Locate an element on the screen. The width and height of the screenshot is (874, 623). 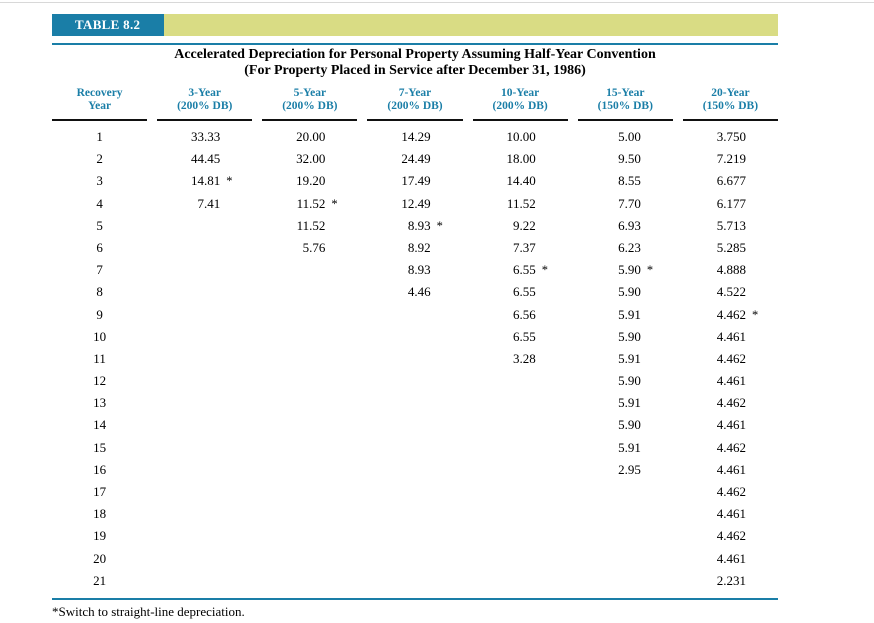
value-cell: 4.522 is located at coordinates (730, 292).